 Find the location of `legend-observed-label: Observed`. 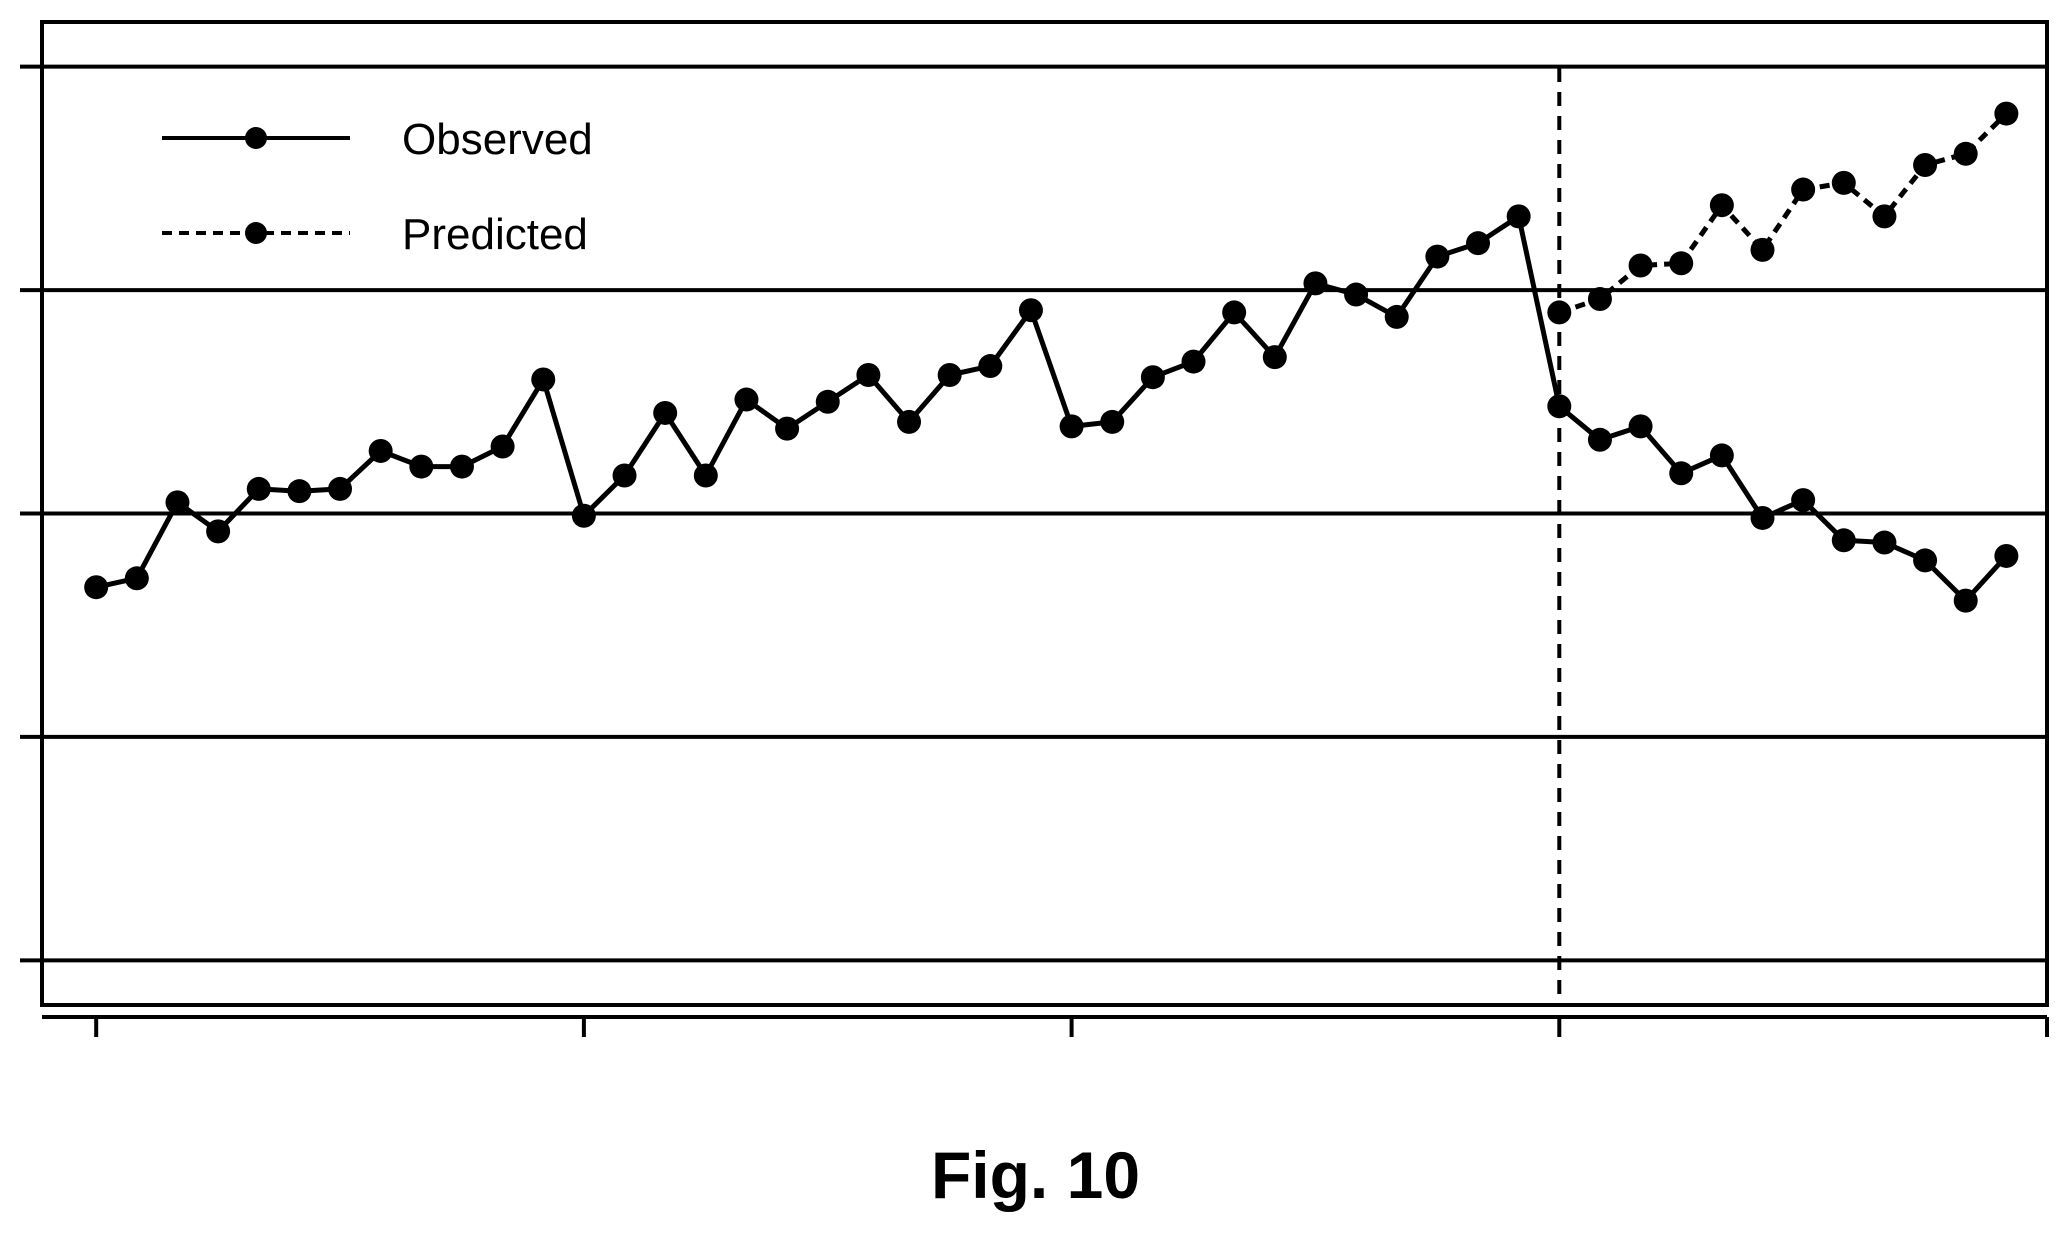

legend-observed-label: Observed is located at coordinates (497, 139).